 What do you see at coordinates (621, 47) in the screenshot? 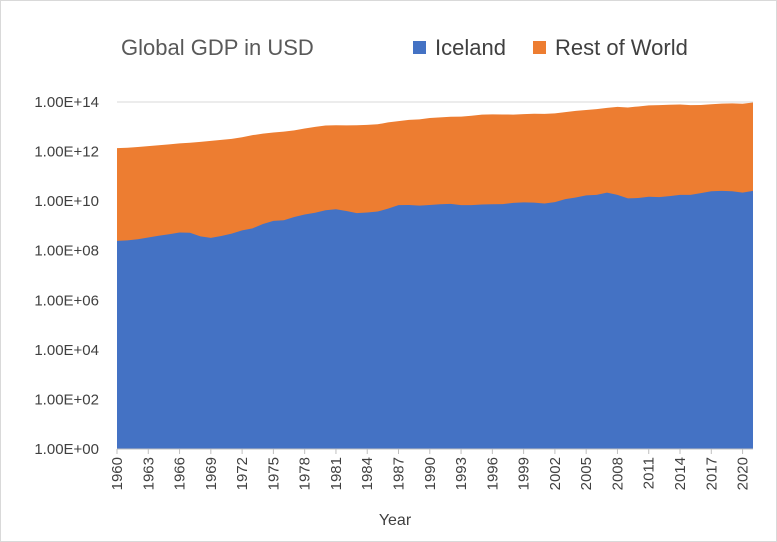
I see `legend-label-rest-of-world: Rest of World` at bounding box center [621, 47].